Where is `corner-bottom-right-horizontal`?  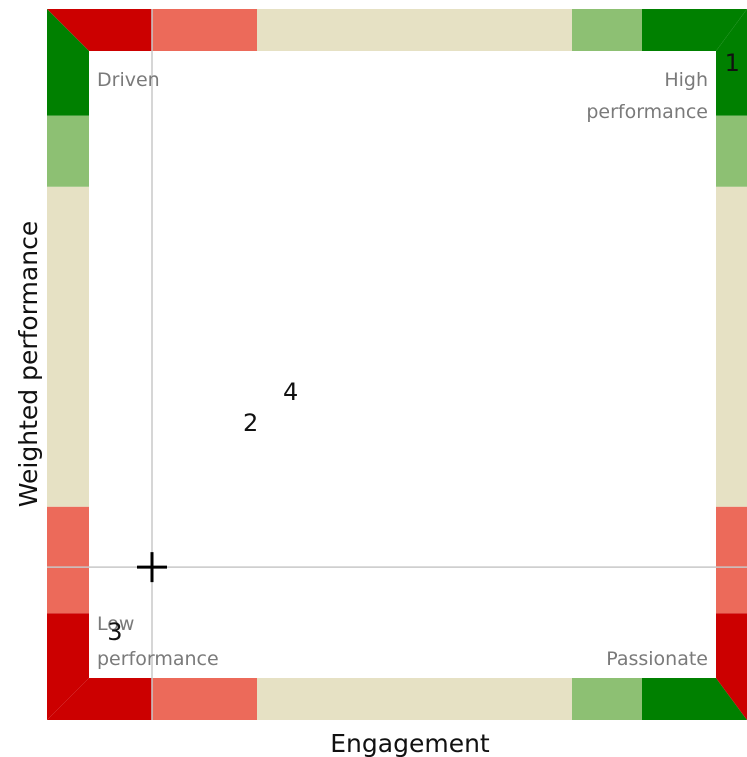
corner-bottom-right-horizontal is located at coordinates (694, 699).